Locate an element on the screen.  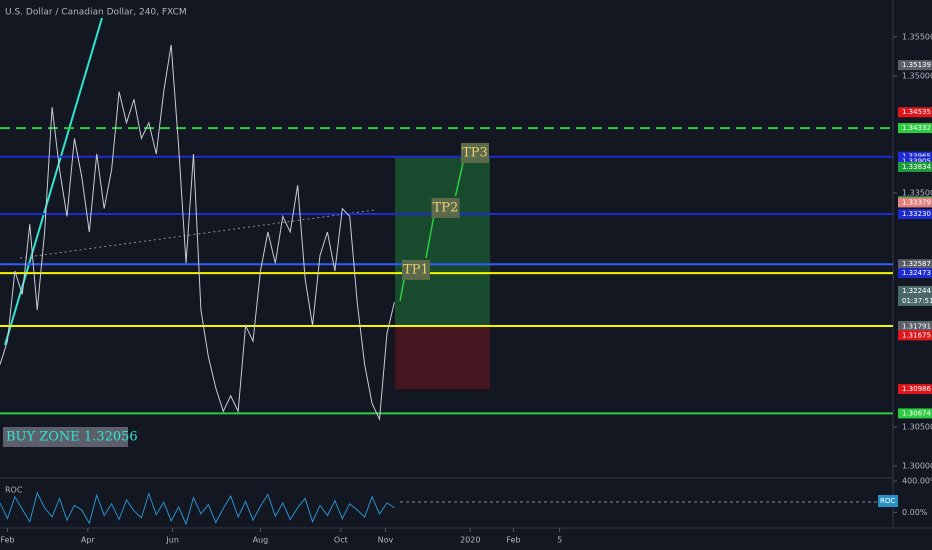
x-tick-label: Nov is located at coordinates (386, 540).